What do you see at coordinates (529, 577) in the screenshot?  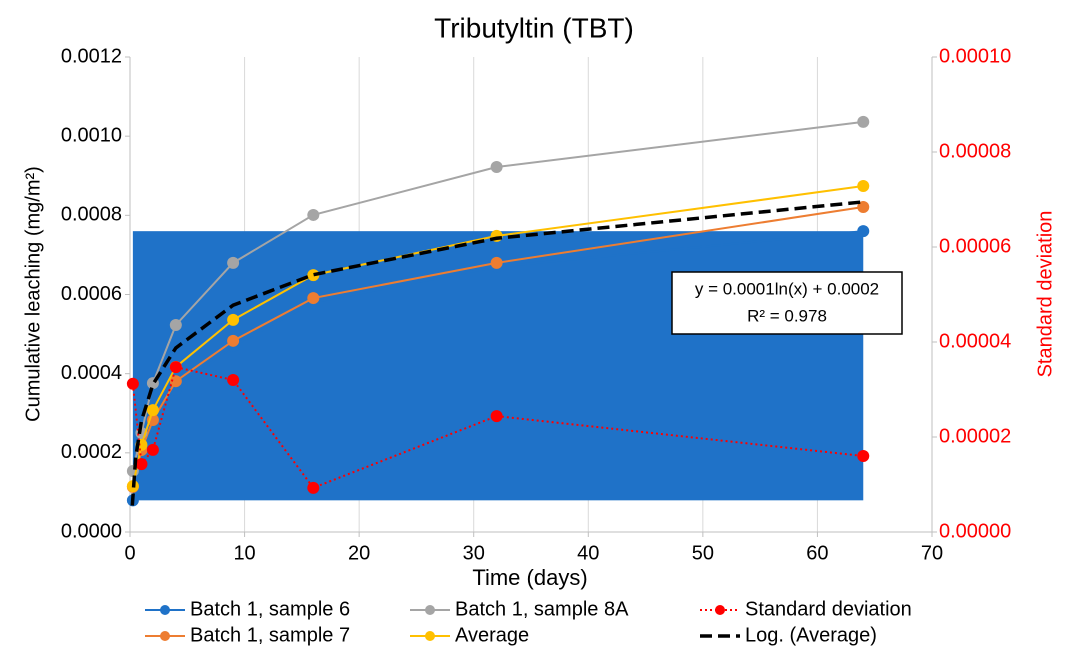 I see `x-axis-title: Time (days)` at bounding box center [529, 577].